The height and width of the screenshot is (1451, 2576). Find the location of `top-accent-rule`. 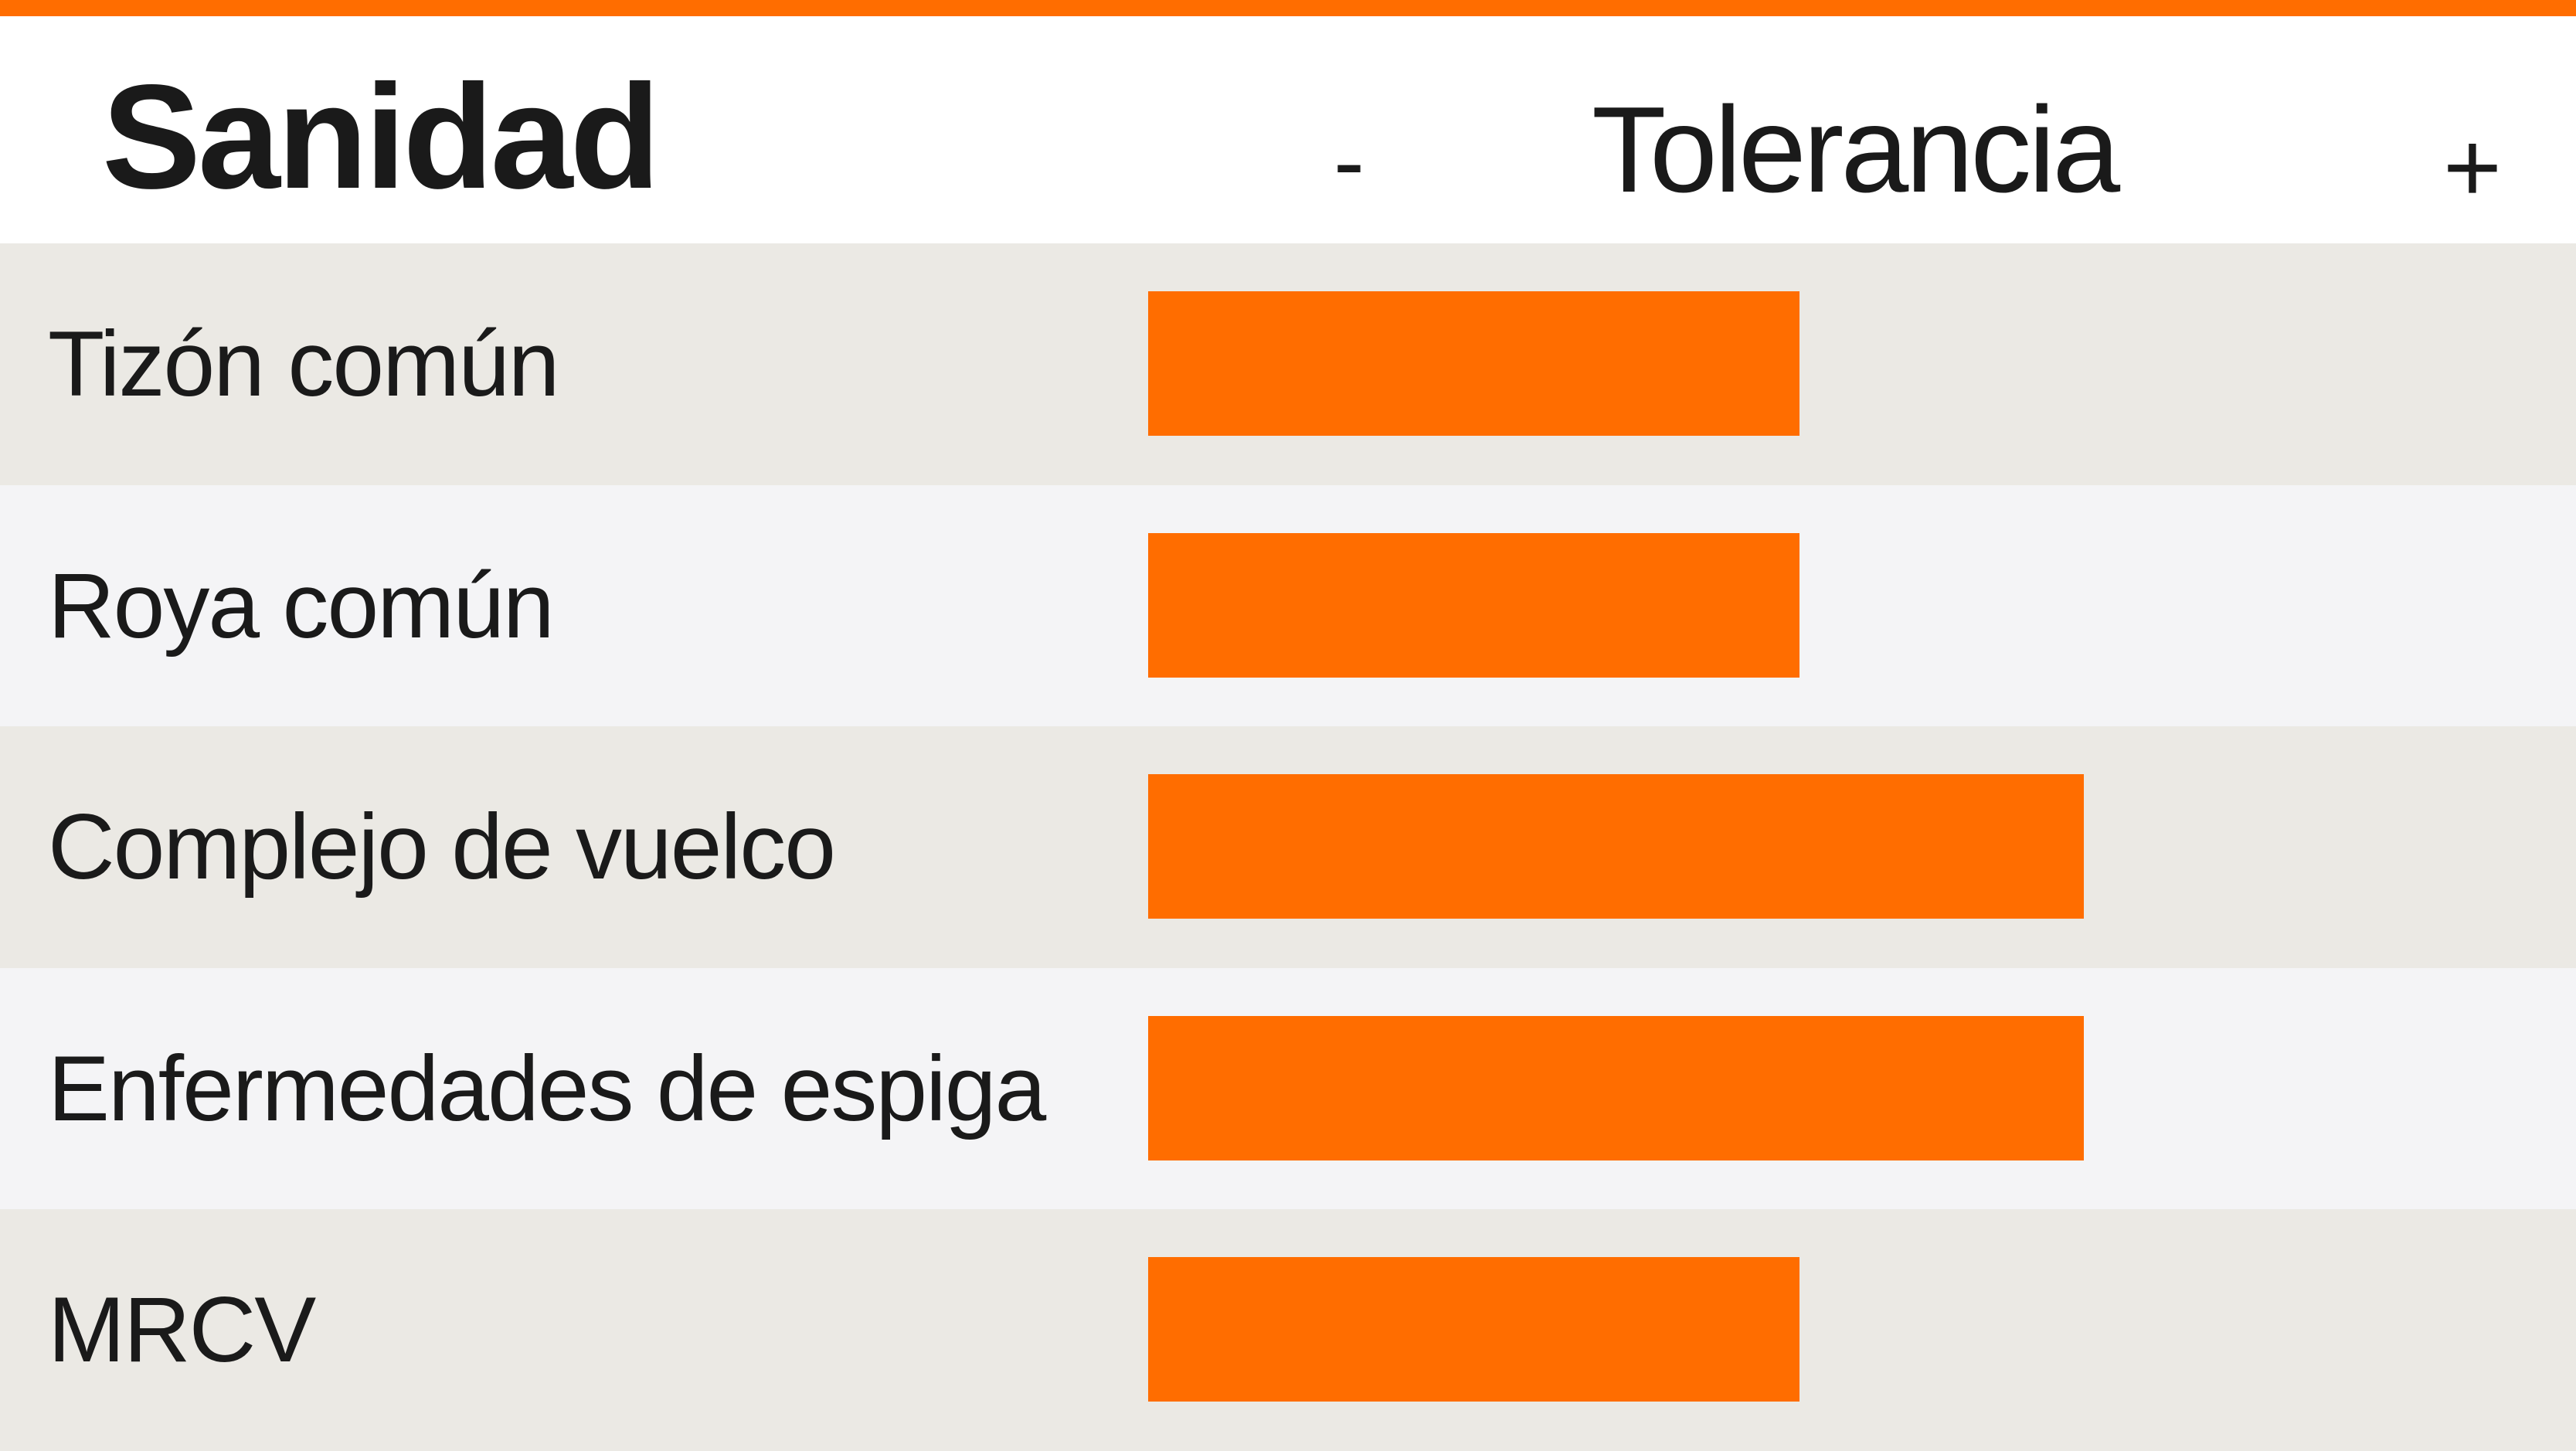

top-accent-rule is located at coordinates (1288, 8).